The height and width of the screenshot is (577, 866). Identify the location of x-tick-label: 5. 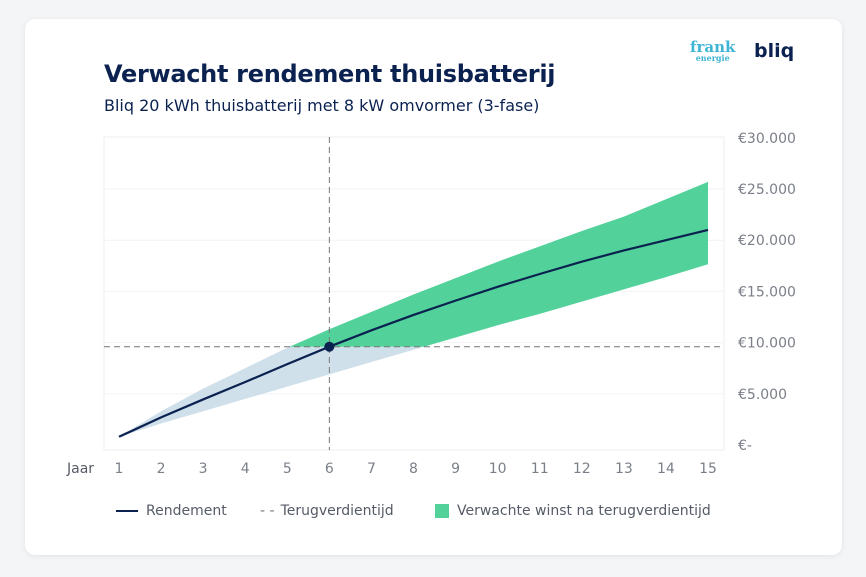
(287, 469).